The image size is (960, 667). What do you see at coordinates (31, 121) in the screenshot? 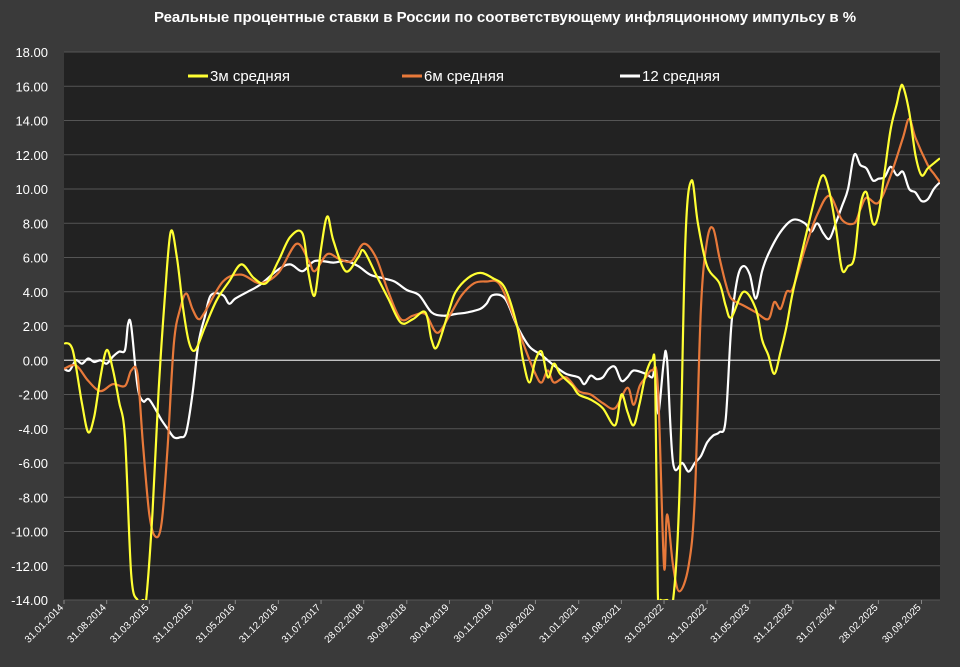
I see `y-tick-label: 14.00` at bounding box center [31, 121].